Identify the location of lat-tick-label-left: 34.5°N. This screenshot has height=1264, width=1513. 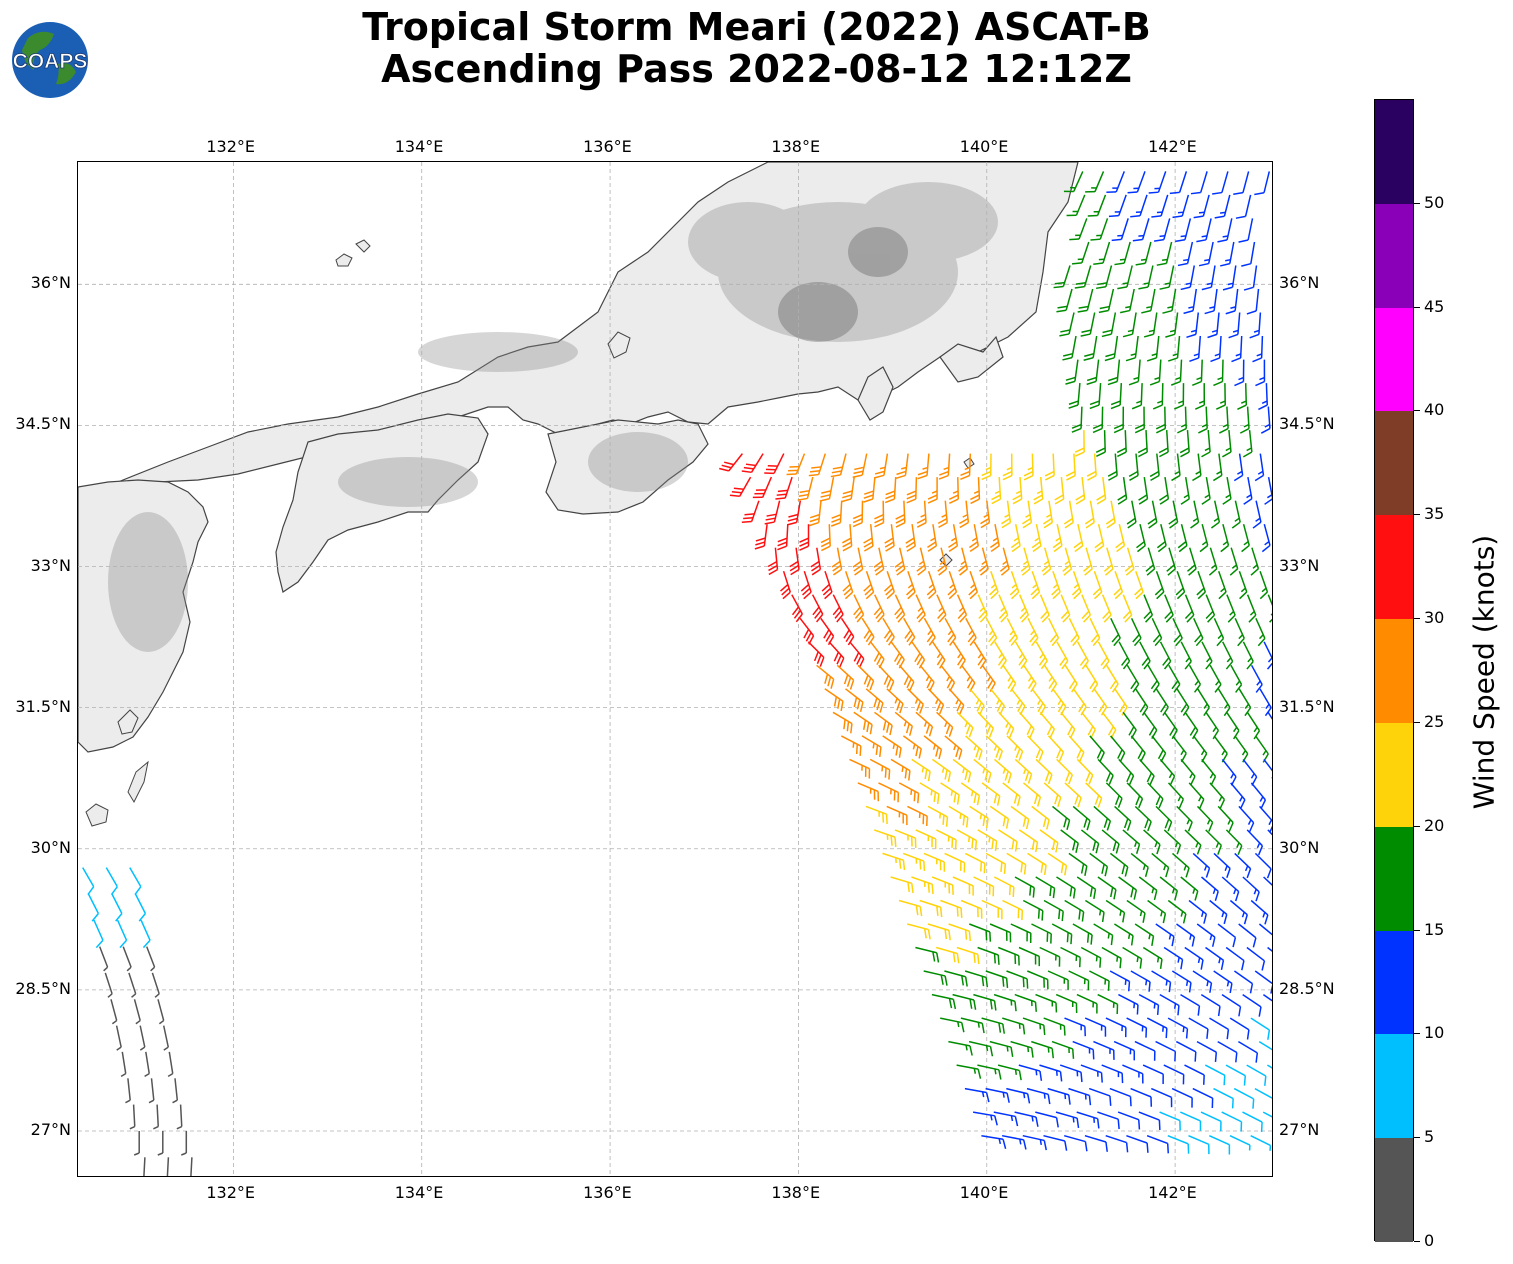
(43, 424).